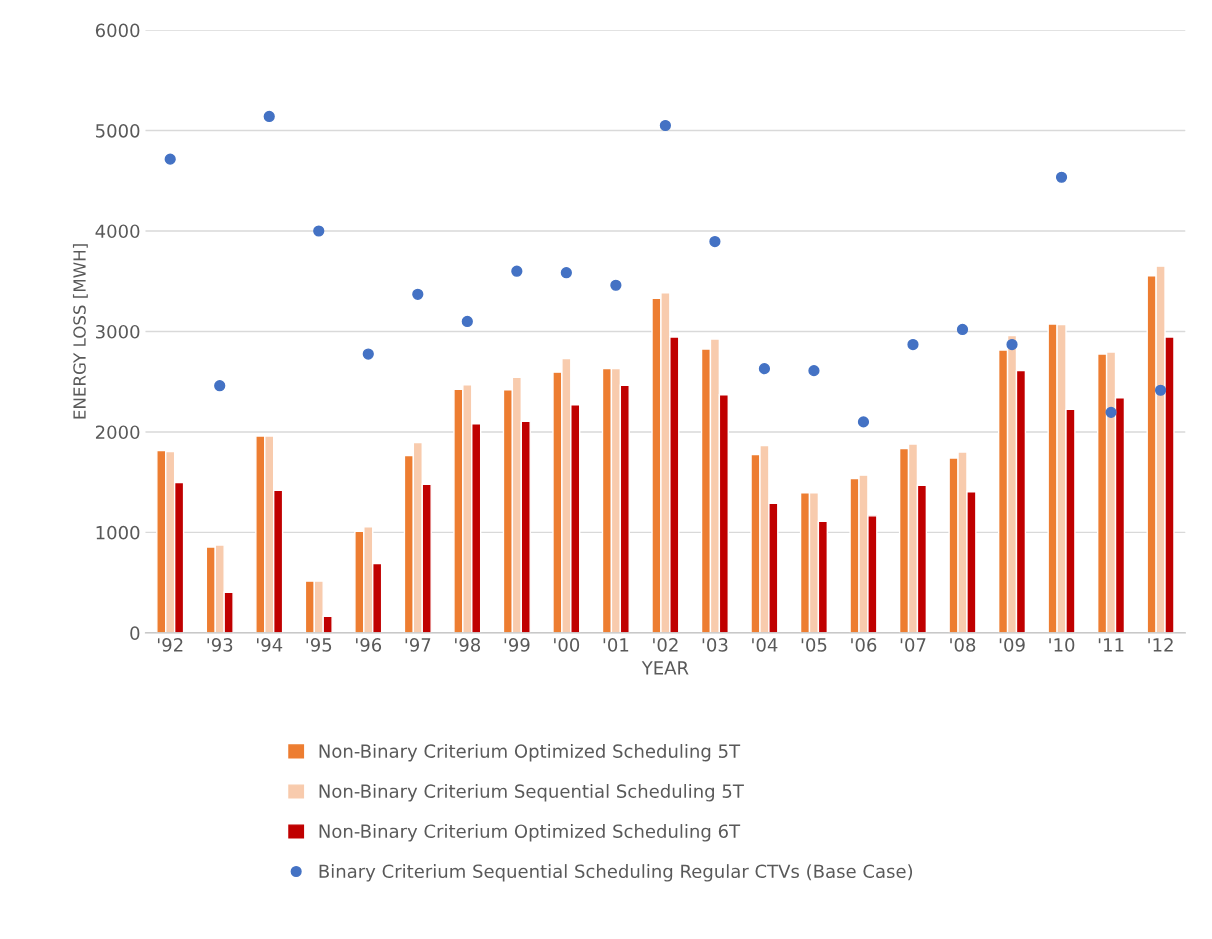 This screenshot has height=939, width=1212. I want to click on x-tick-label: '10, so click(1062, 645).